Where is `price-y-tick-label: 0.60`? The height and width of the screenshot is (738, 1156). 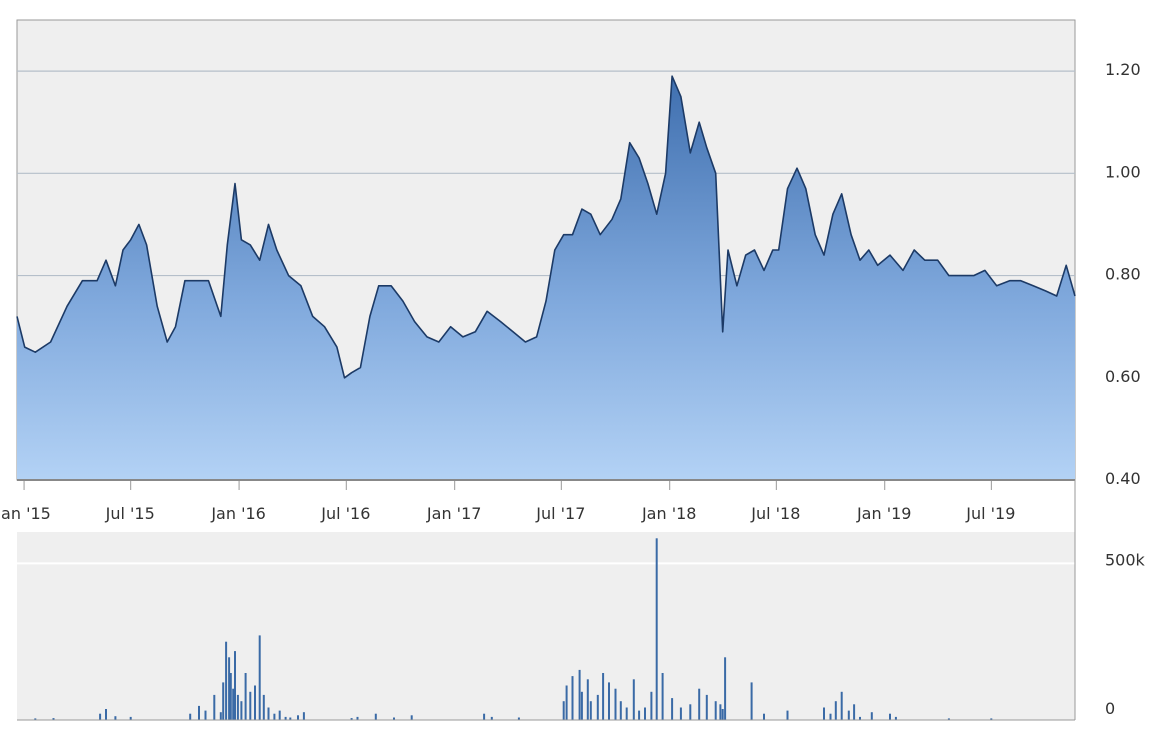
price-y-tick-label: 0.60 is located at coordinates (1123, 376).